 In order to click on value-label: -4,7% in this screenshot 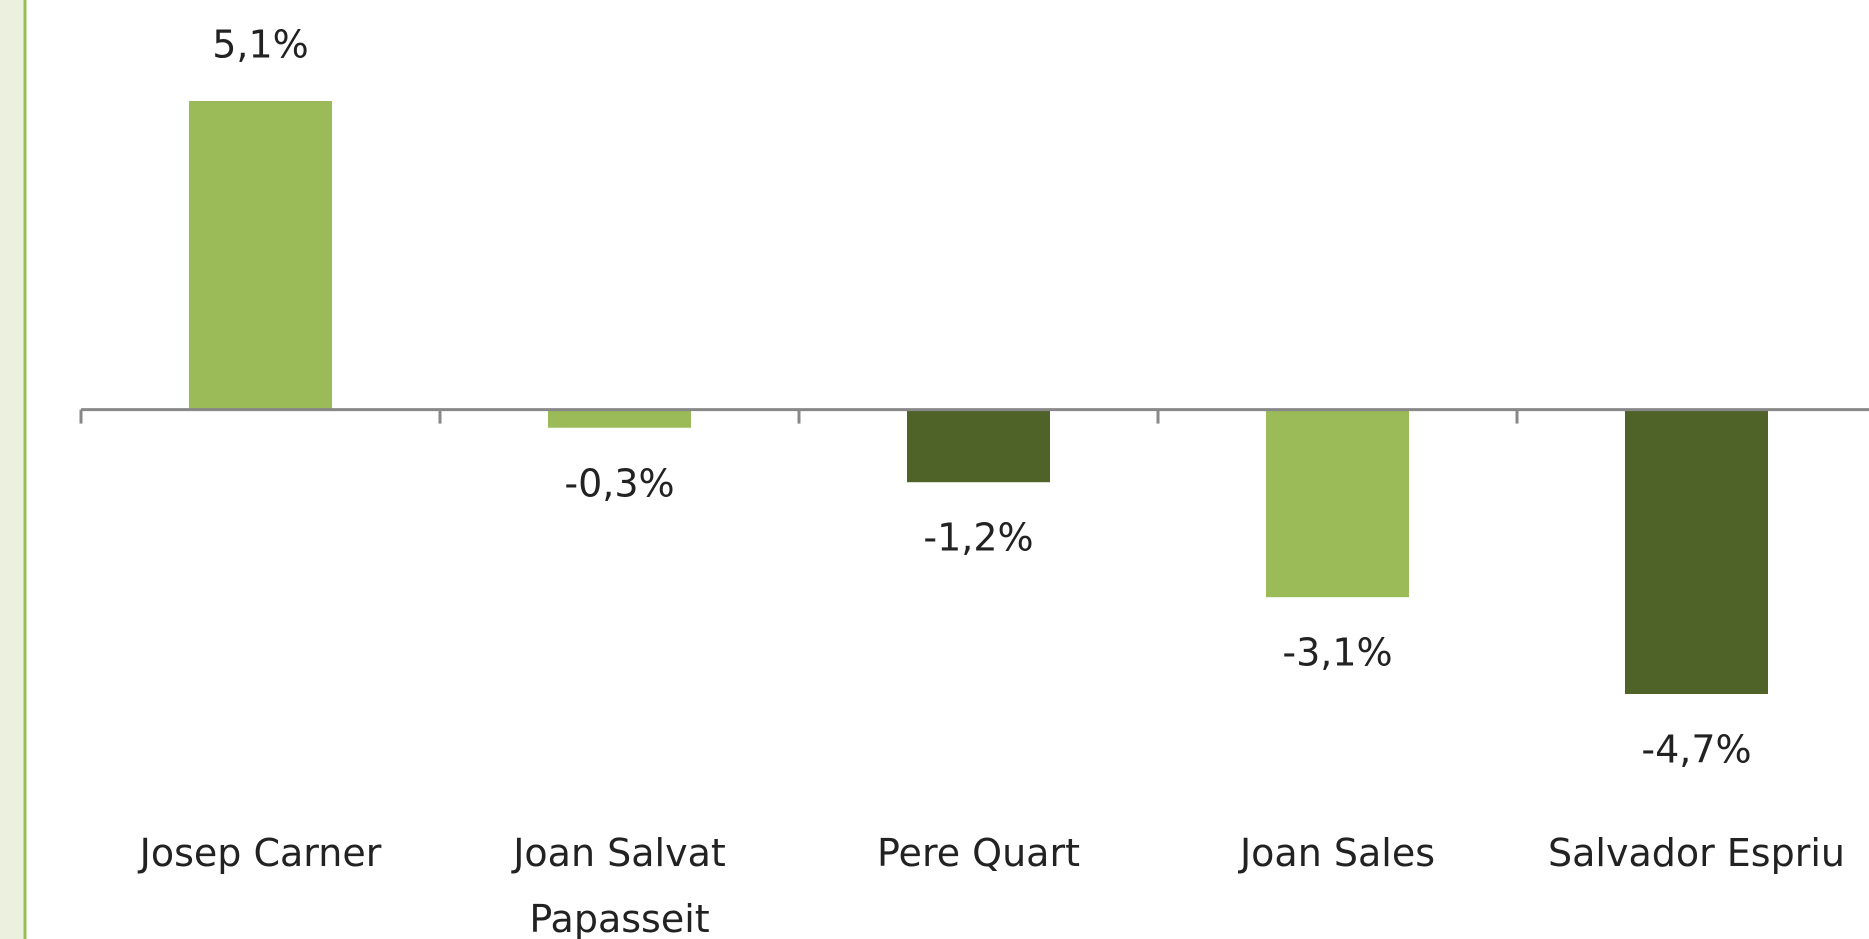, I will do `click(1696, 750)`.